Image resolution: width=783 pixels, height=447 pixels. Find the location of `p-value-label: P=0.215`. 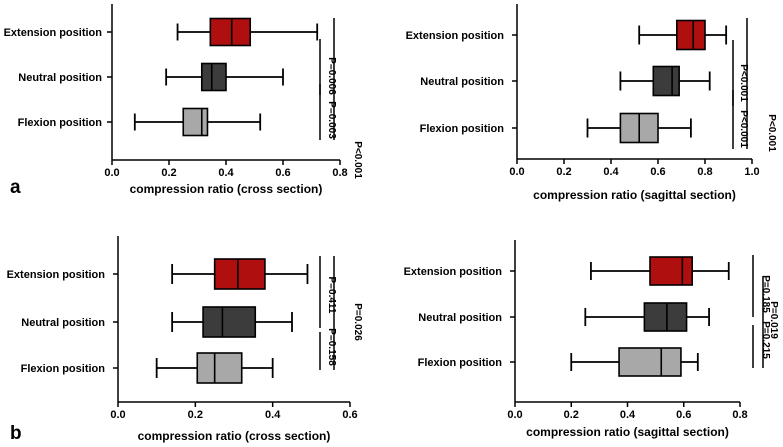

p-value-label: P=0.215 is located at coordinates (765, 340).